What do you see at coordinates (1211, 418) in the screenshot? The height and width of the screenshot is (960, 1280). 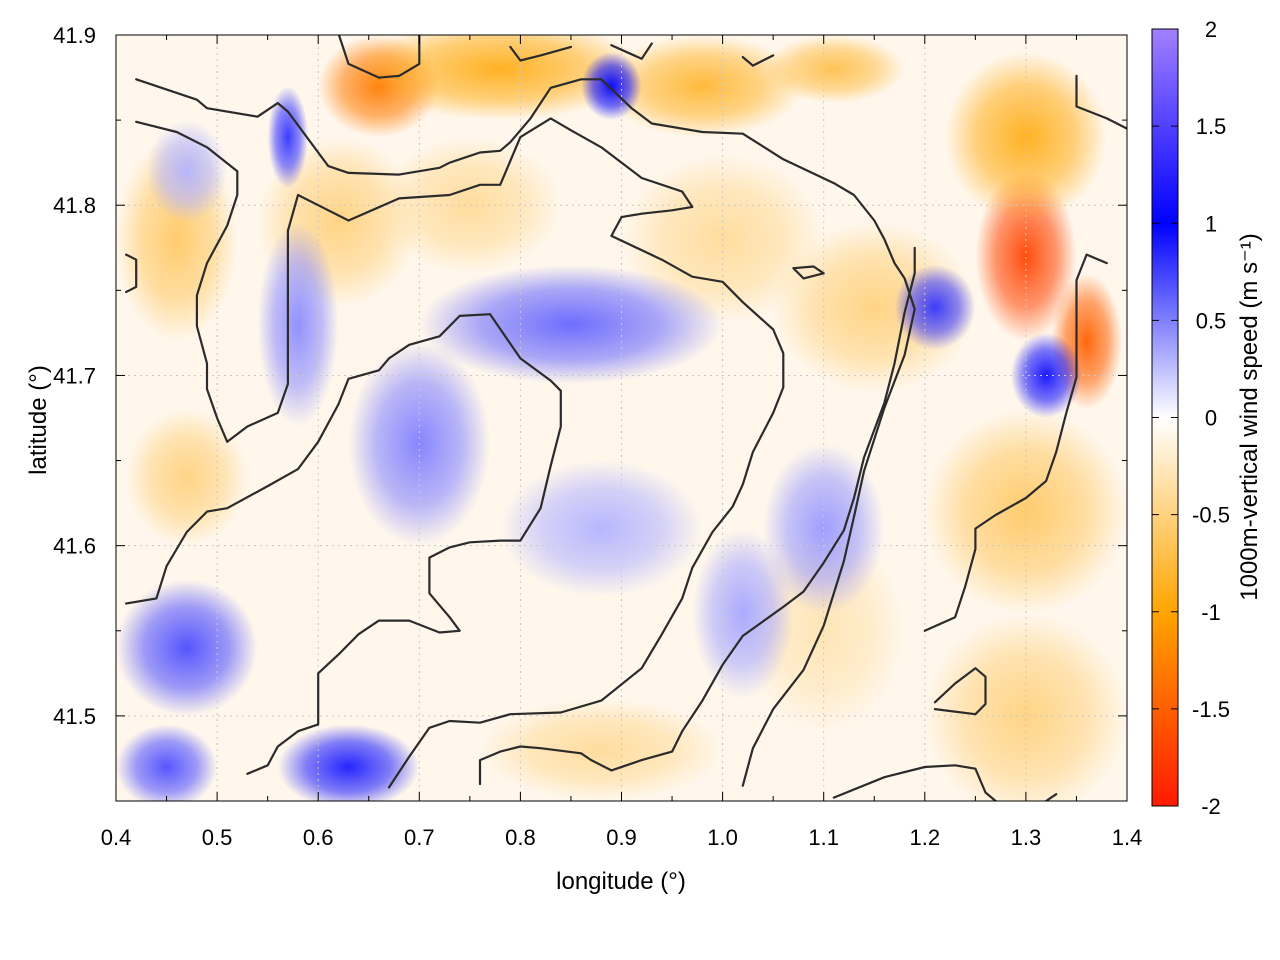 I see `colorbar-tick-label: 0` at bounding box center [1211, 418].